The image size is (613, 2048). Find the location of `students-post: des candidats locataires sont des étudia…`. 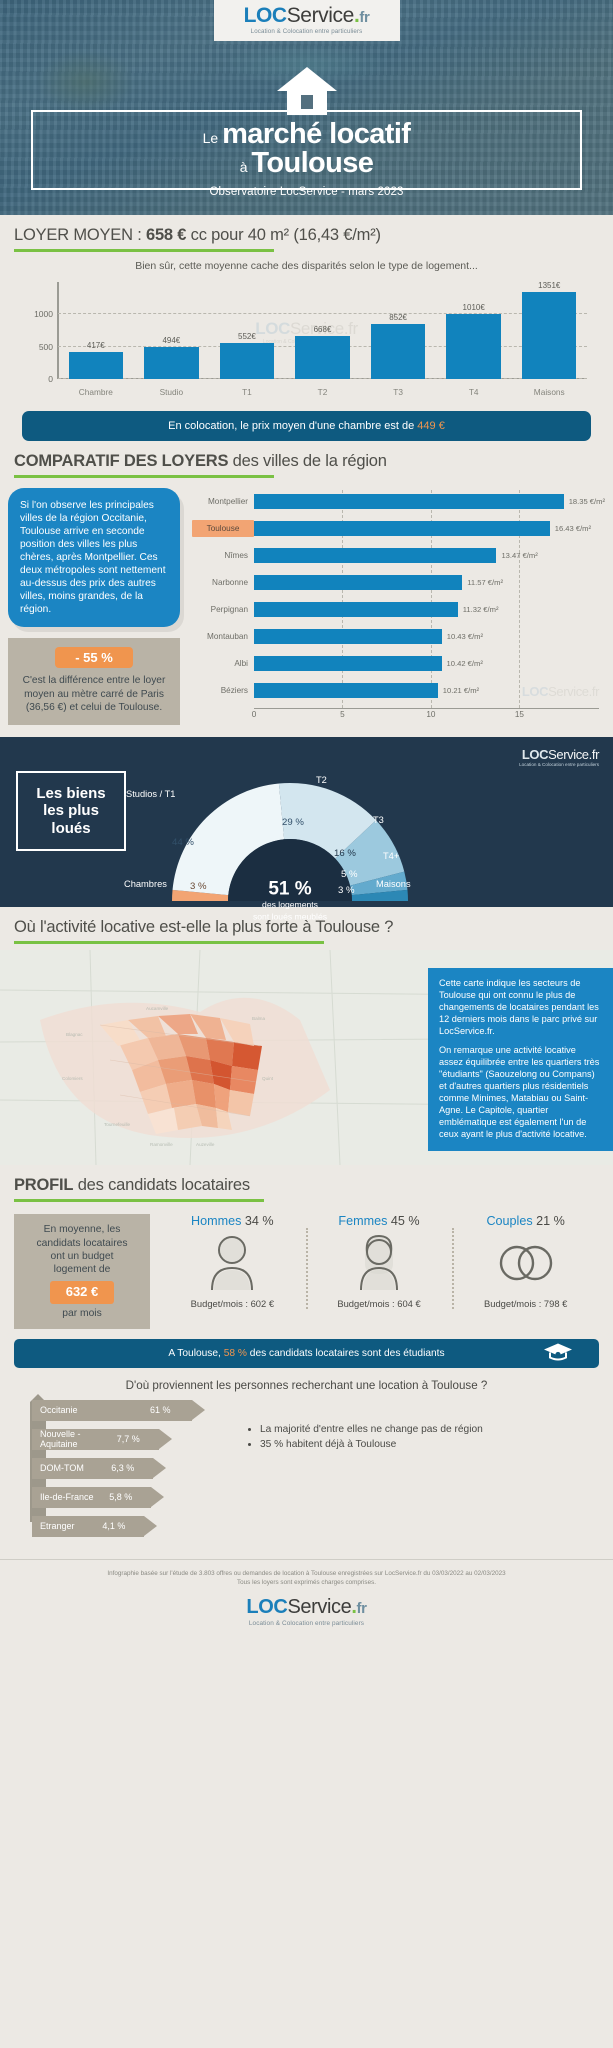

students-post: des candidats locataires sont des étudia… is located at coordinates (345, 1353).